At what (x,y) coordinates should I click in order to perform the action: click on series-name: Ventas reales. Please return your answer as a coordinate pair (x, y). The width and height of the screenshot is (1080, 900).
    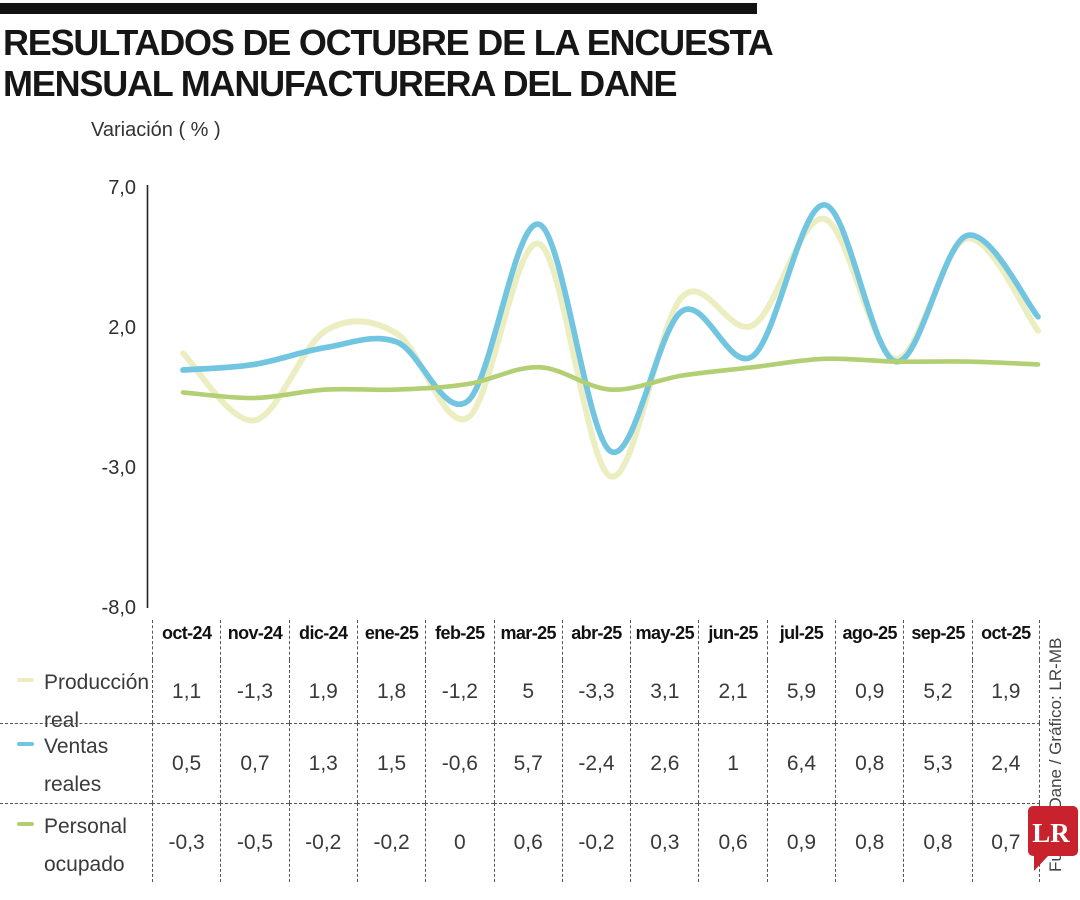
    Looking at the image, I should click on (76, 765).